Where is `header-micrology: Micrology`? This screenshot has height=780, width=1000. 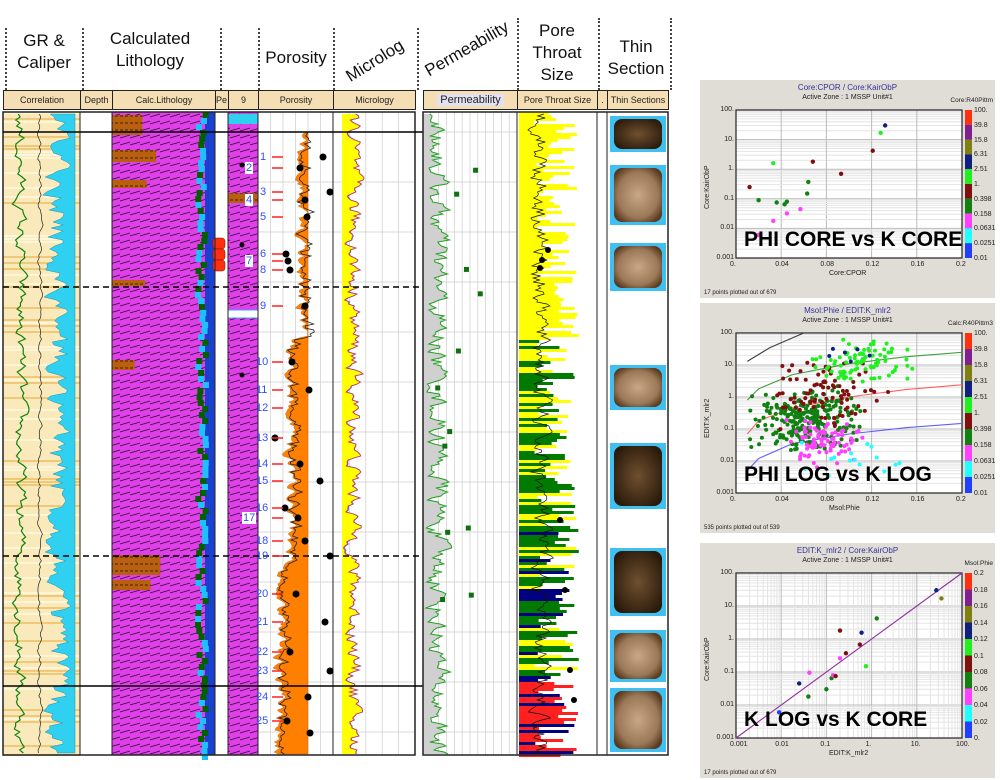 header-micrology: Micrology is located at coordinates (374, 100).